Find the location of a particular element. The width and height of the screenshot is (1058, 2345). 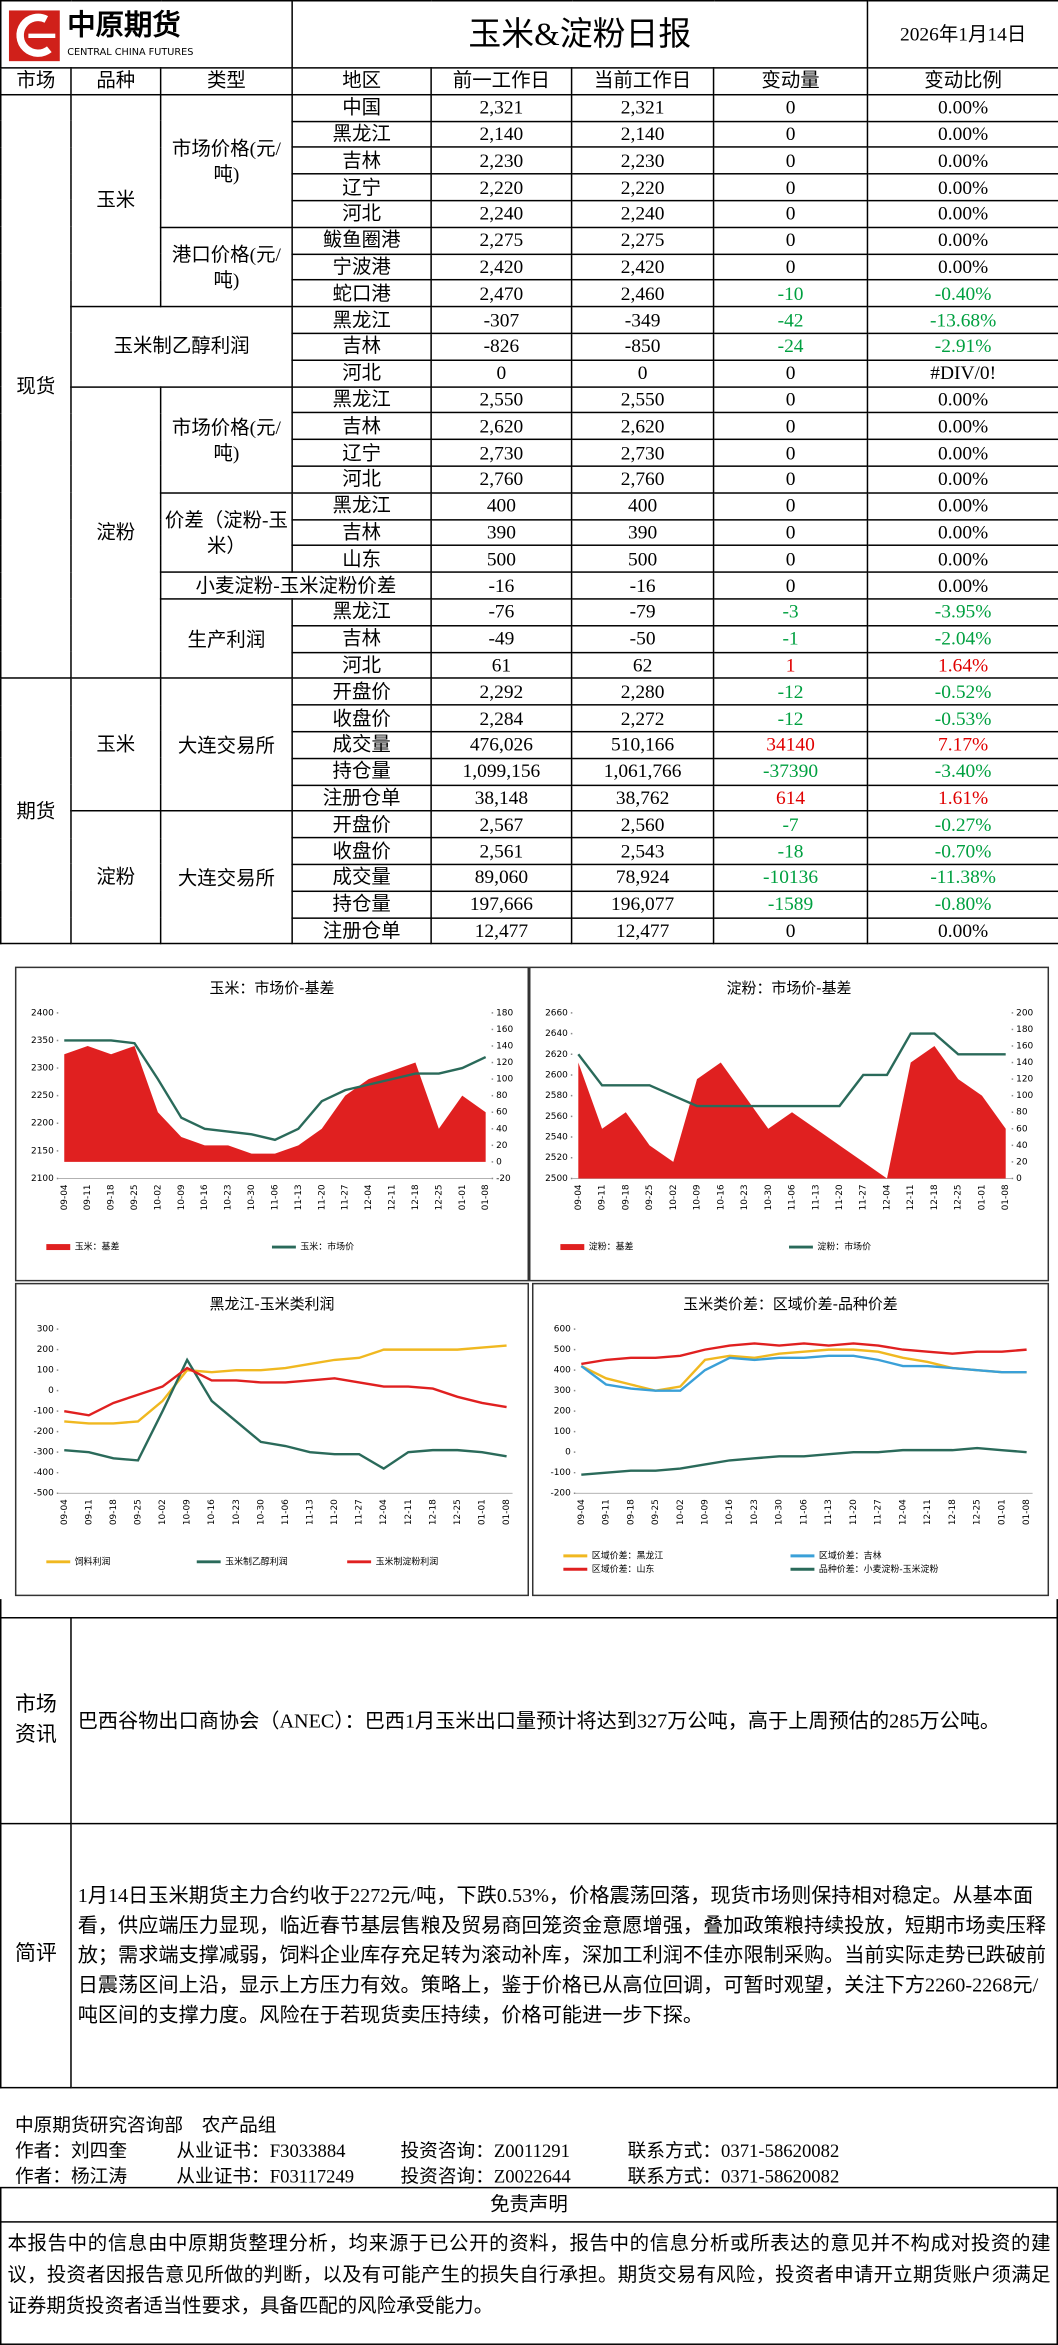

y-tick-label: -300 is located at coordinates (43, 1453).